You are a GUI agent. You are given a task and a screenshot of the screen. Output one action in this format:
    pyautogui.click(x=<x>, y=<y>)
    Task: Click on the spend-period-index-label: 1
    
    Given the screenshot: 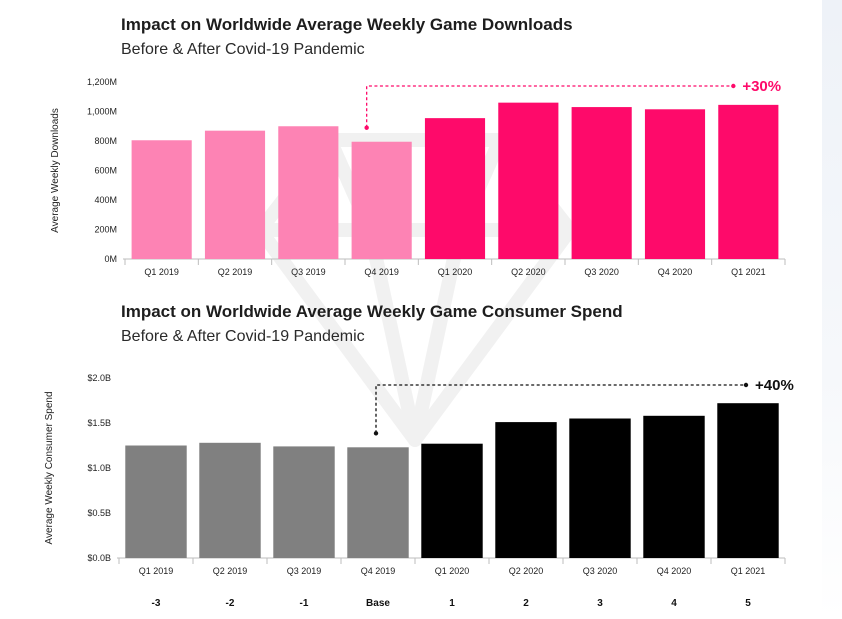 What is the action you would take?
    pyautogui.click(x=452, y=603)
    